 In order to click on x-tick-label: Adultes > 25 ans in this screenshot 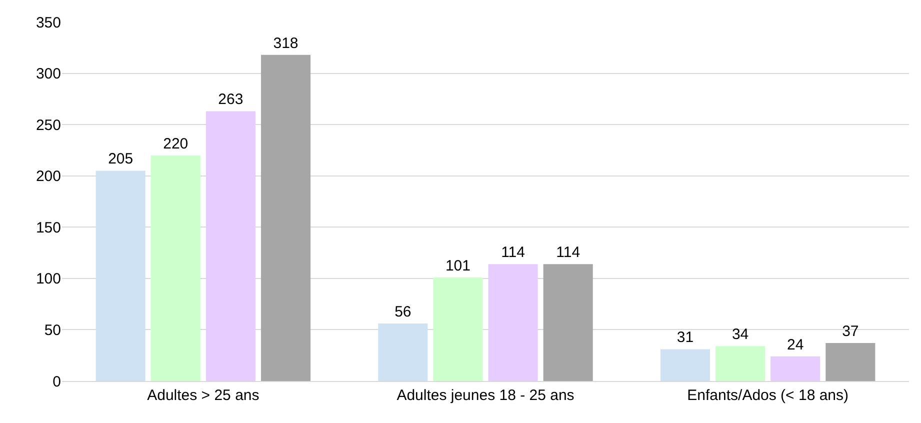, I will do `click(203, 395)`.